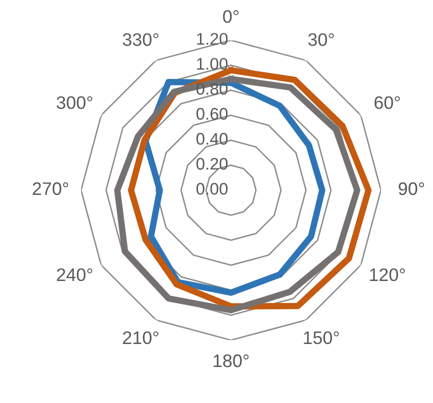 The height and width of the screenshot is (403, 433). I want to click on spoke-label: 180°, so click(231, 361).